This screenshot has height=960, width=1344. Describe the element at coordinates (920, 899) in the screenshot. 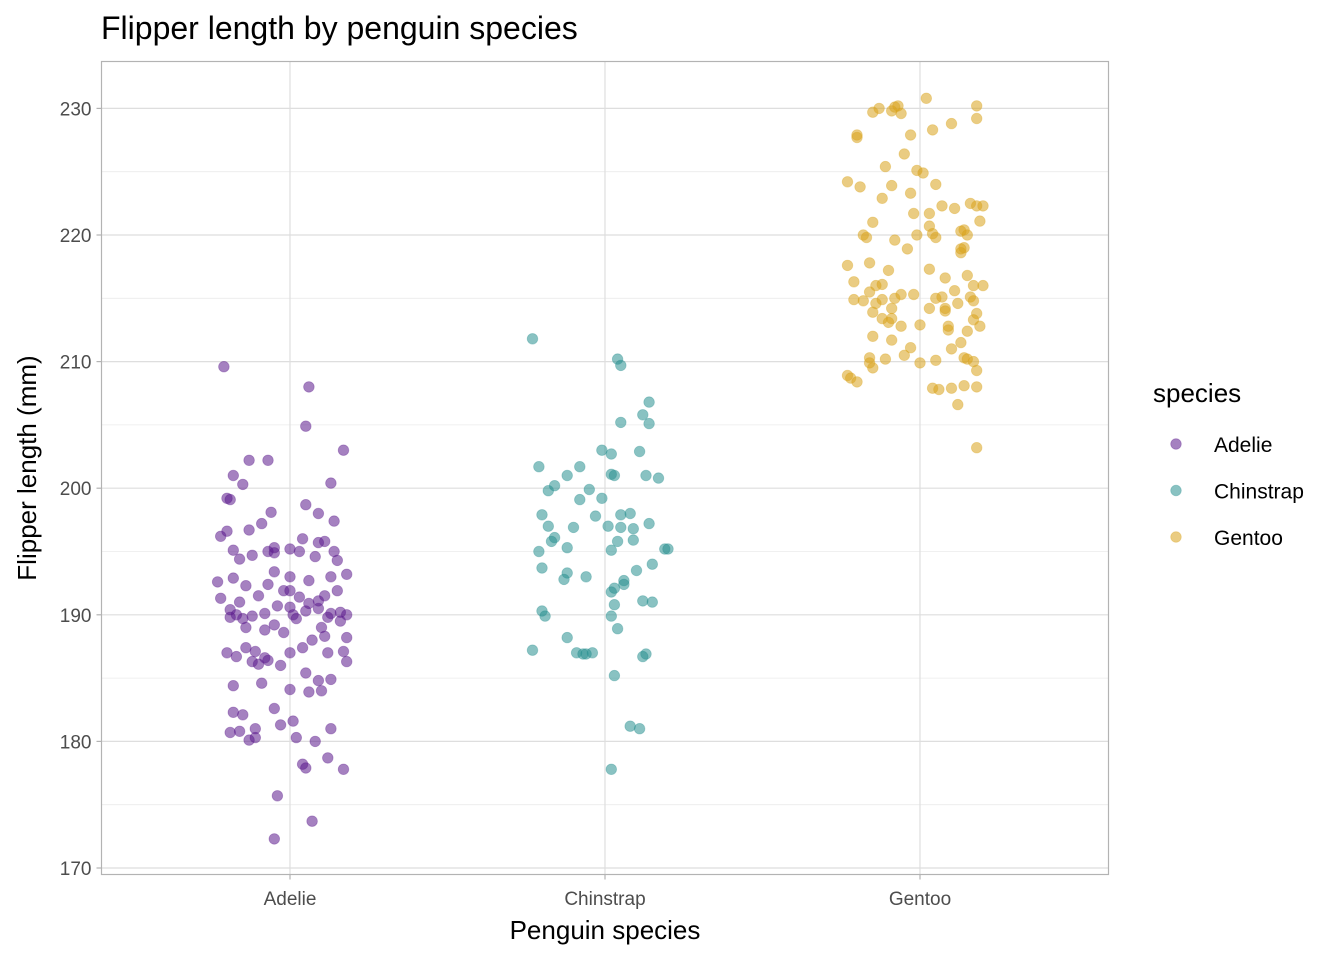

I see `x-tick-label: Gentoo` at that location.